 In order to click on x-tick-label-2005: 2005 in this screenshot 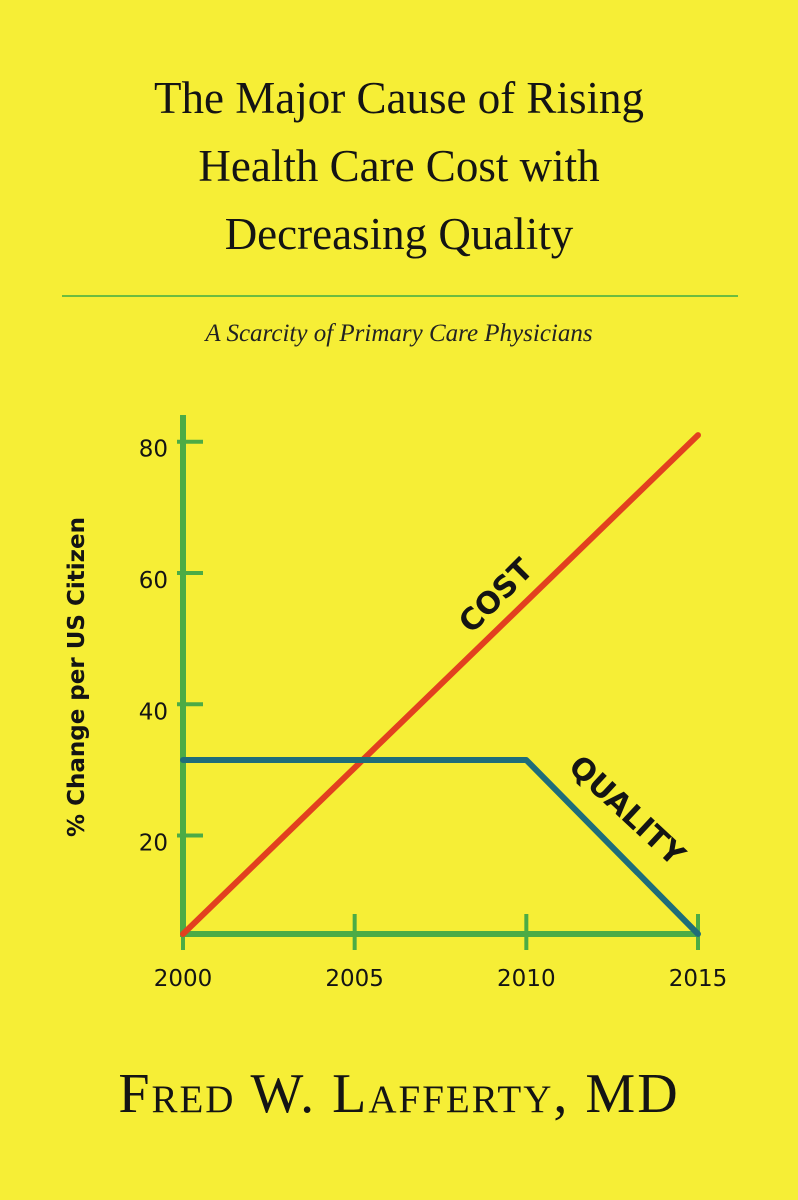, I will do `click(354, 979)`.